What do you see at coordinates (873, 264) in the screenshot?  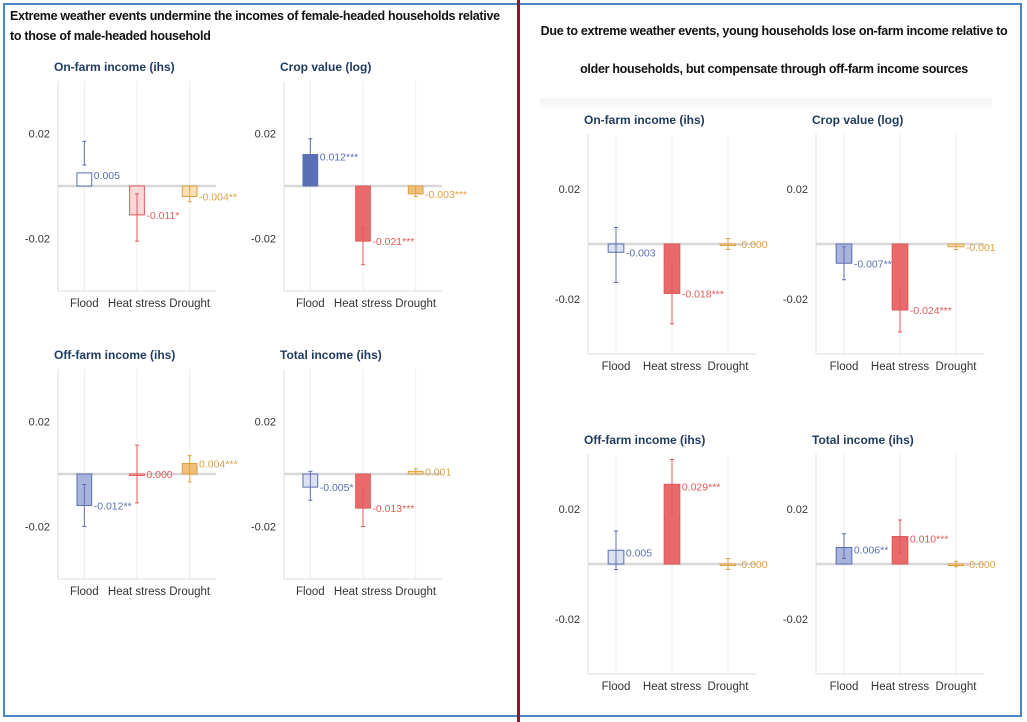 I see `data-label: -0.007**` at bounding box center [873, 264].